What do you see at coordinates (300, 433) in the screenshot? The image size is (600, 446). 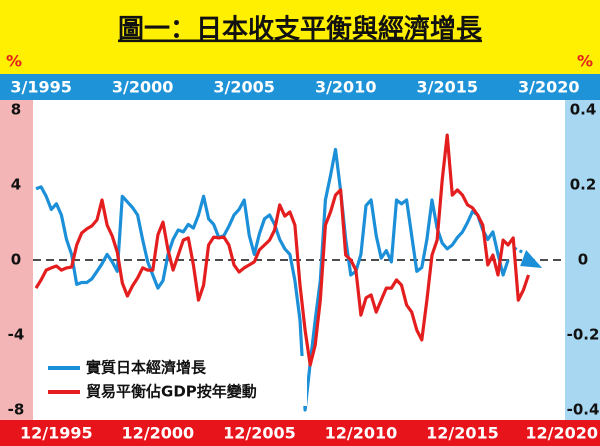 I see `bottom-axis-band` at bounding box center [300, 433].